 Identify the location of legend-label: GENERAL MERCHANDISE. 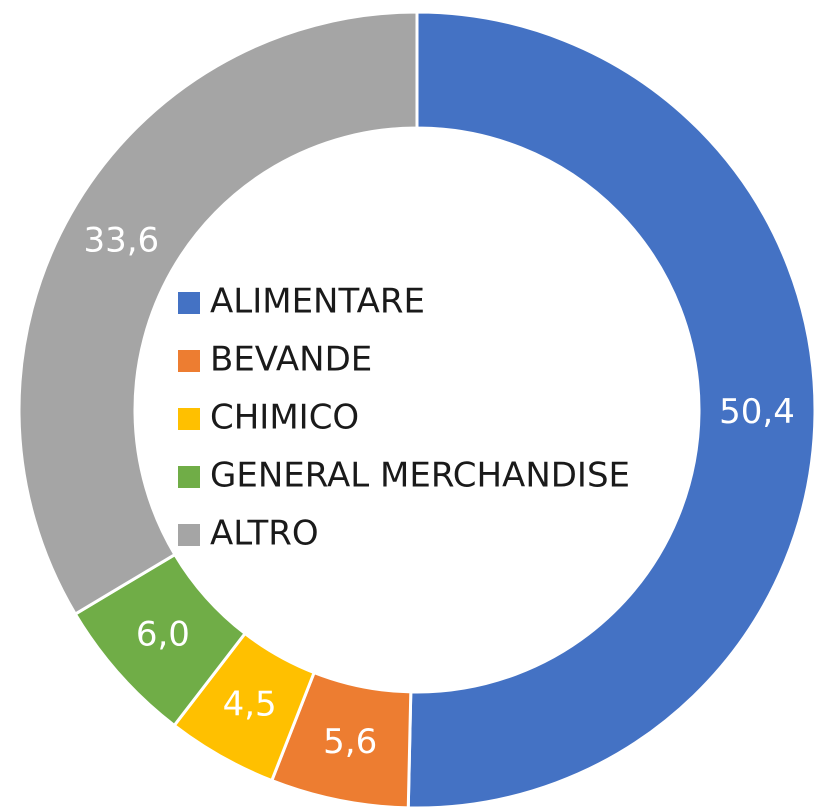
(420, 476).